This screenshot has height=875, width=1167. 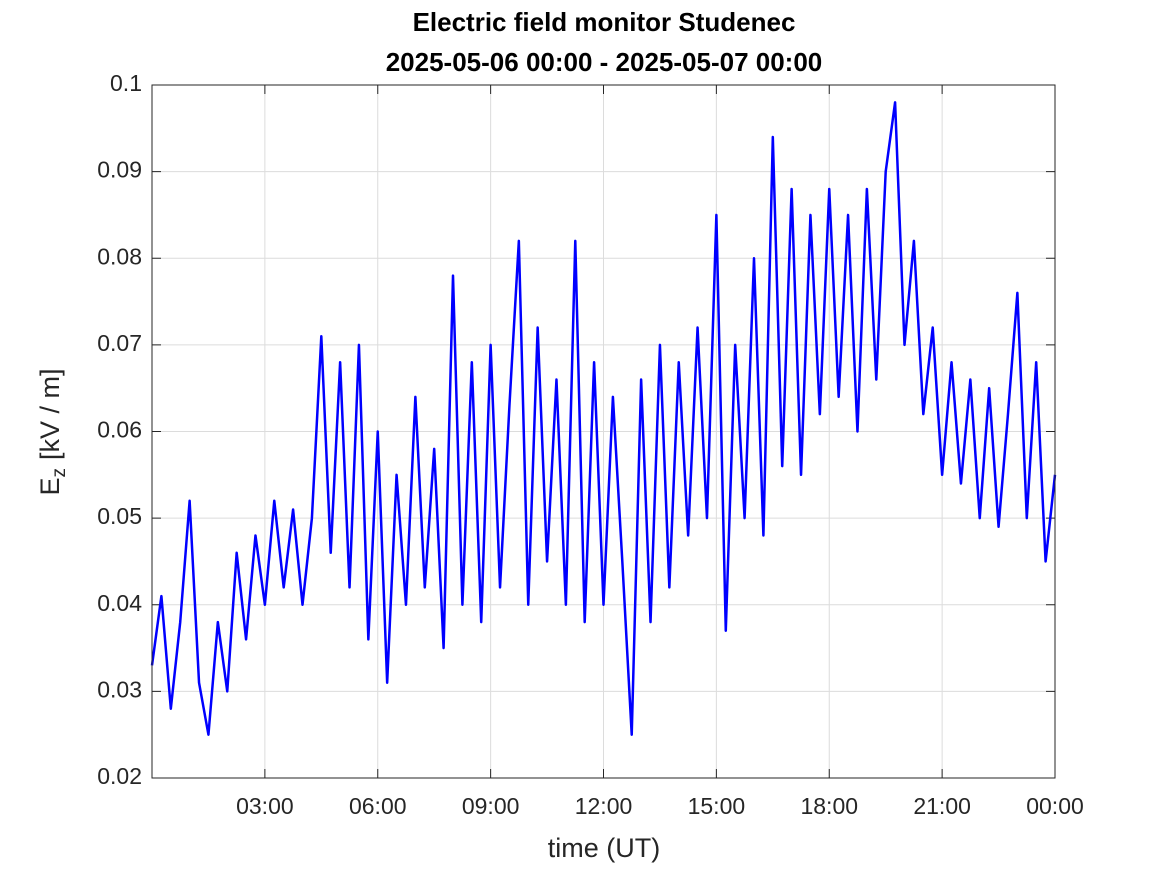 I want to click on y-label-sub: z, so click(x=59, y=473).